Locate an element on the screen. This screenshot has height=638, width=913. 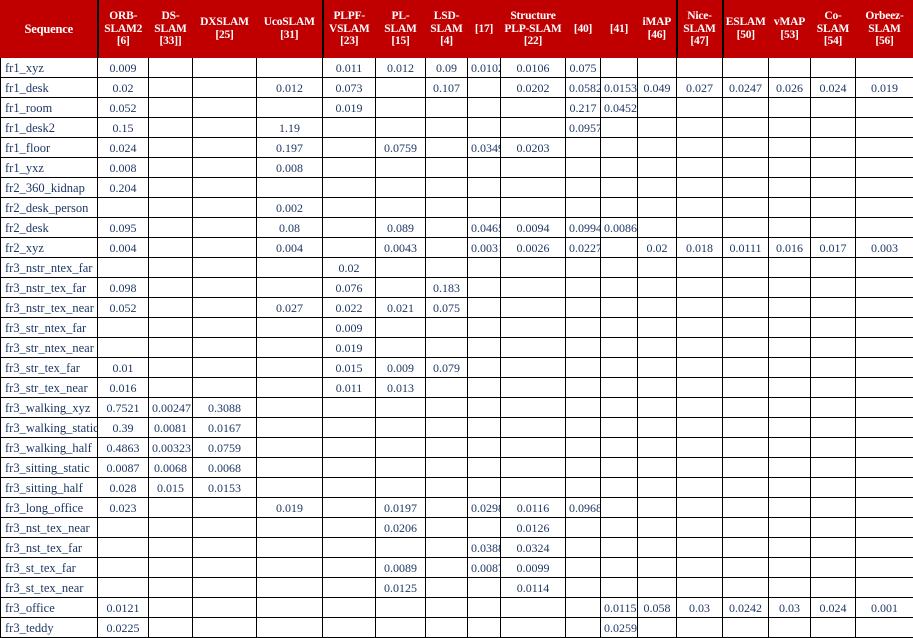
data-cell: 0.39 is located at coordinates (123, 428).